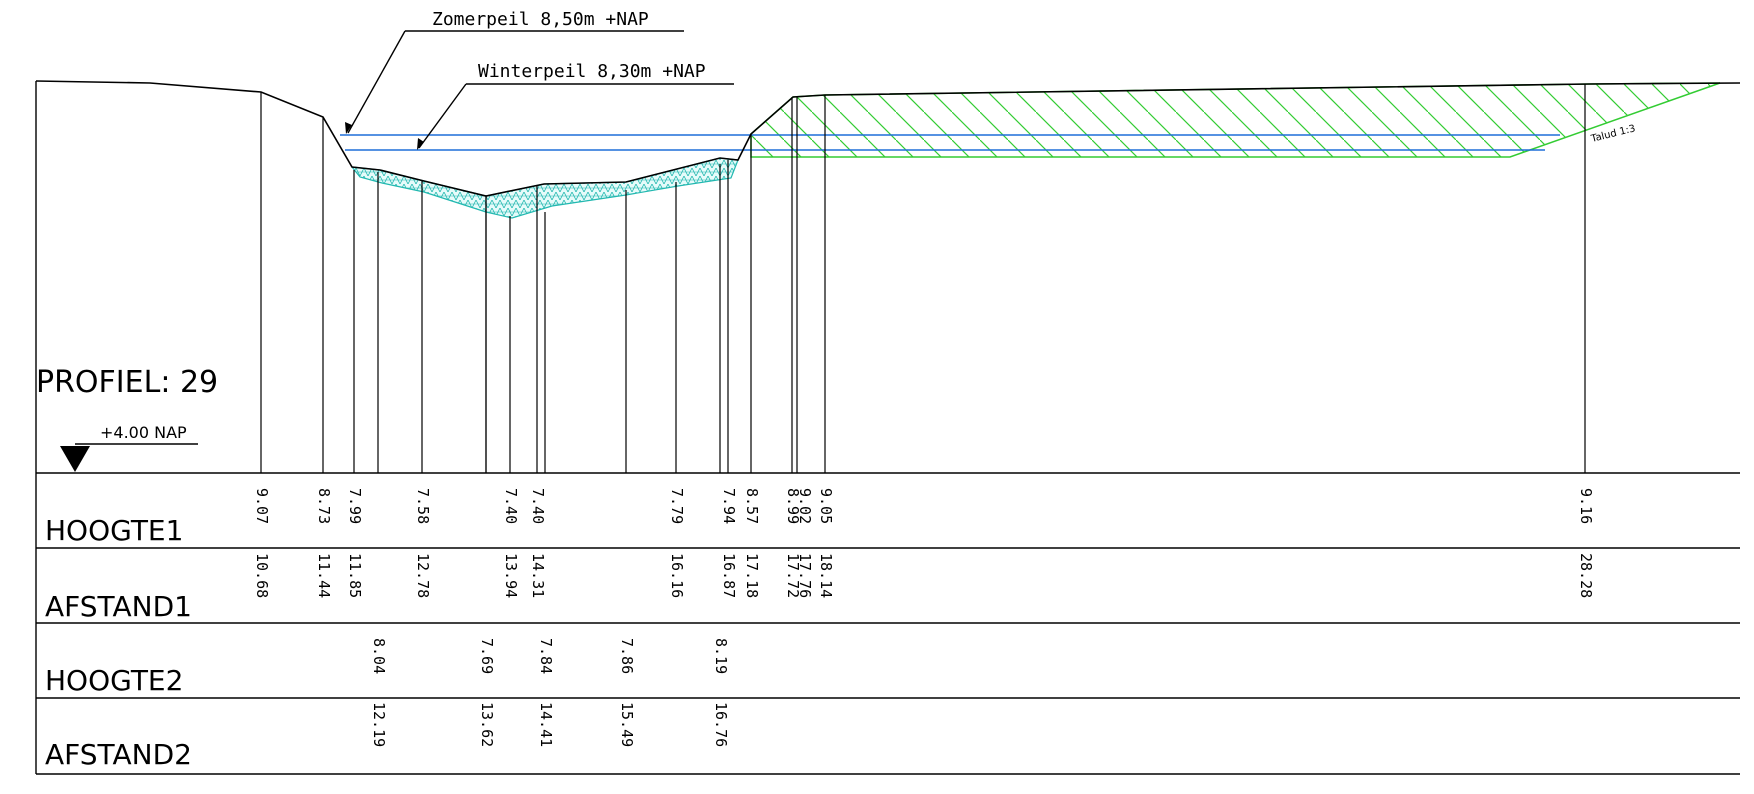 The image size is (1754, 794). Describe the element at coordinates (324, 506) in the screenshot. I see `hoogte1-value: 8.73` at that location.